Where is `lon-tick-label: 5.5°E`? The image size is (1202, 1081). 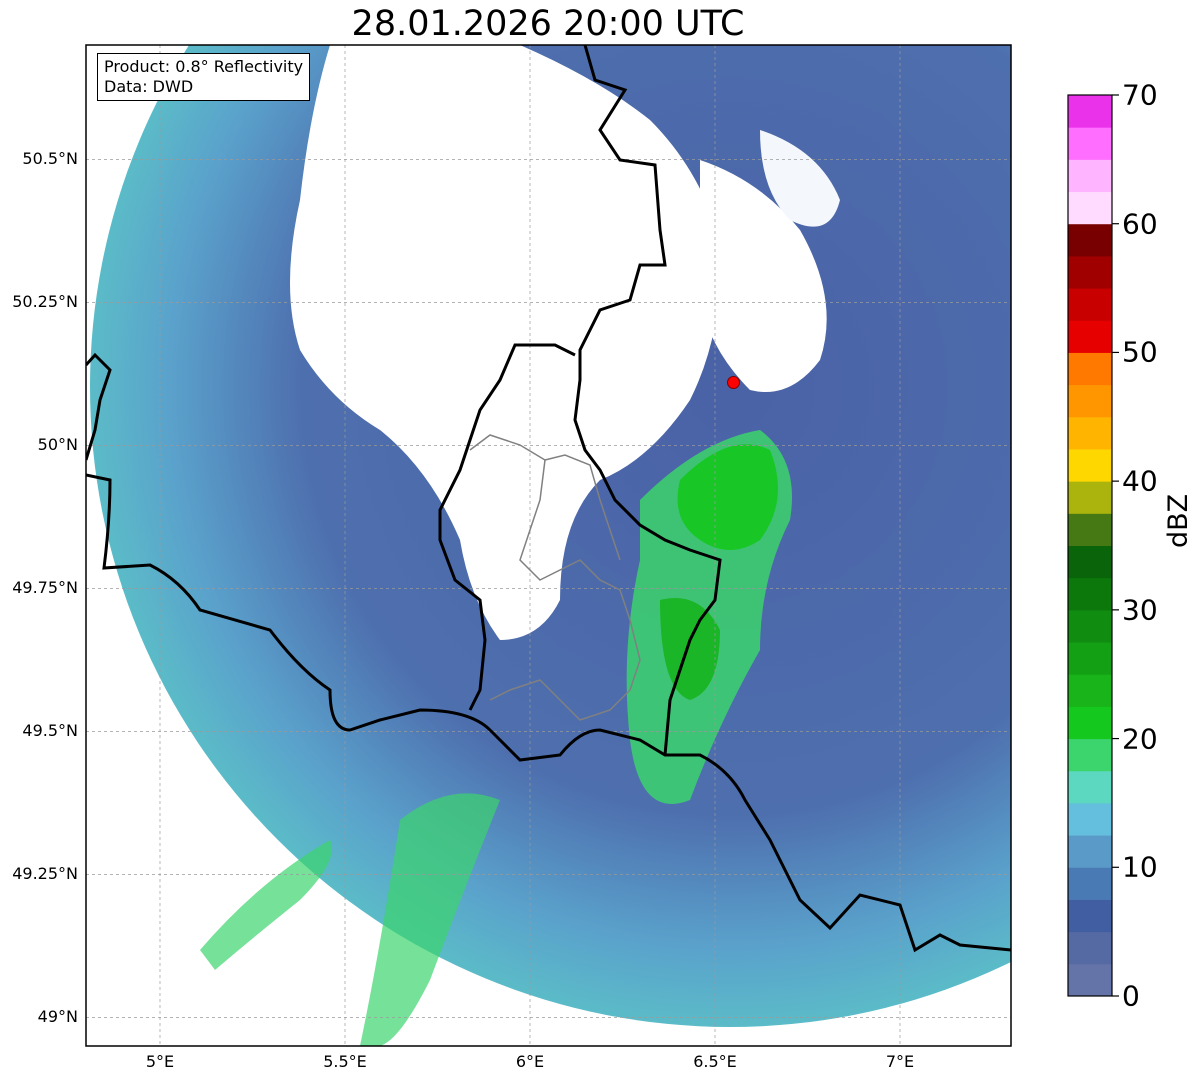
lon-tick-label: 5.5°E is located at coordinates (345, 1061).